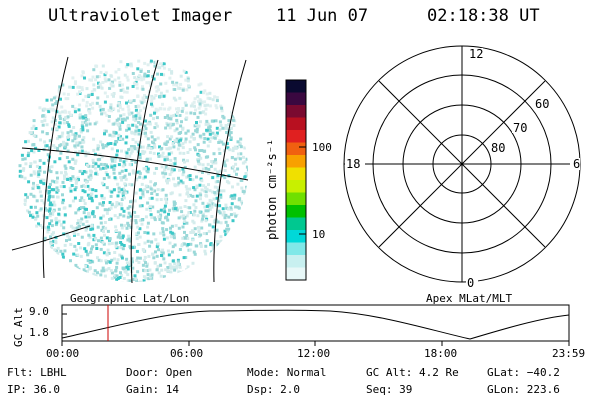 This screenshot has height=400, width=600. I want to click on x-tick-18: 18:00, so click(441, 353).